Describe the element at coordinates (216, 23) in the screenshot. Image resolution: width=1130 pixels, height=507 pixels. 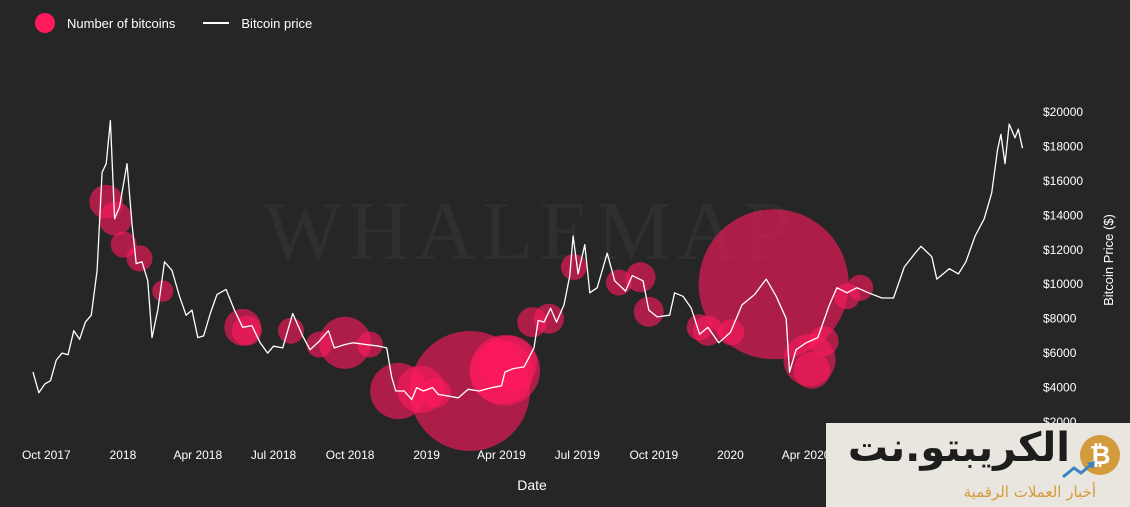
I see `line-swatch-icon` at that location.